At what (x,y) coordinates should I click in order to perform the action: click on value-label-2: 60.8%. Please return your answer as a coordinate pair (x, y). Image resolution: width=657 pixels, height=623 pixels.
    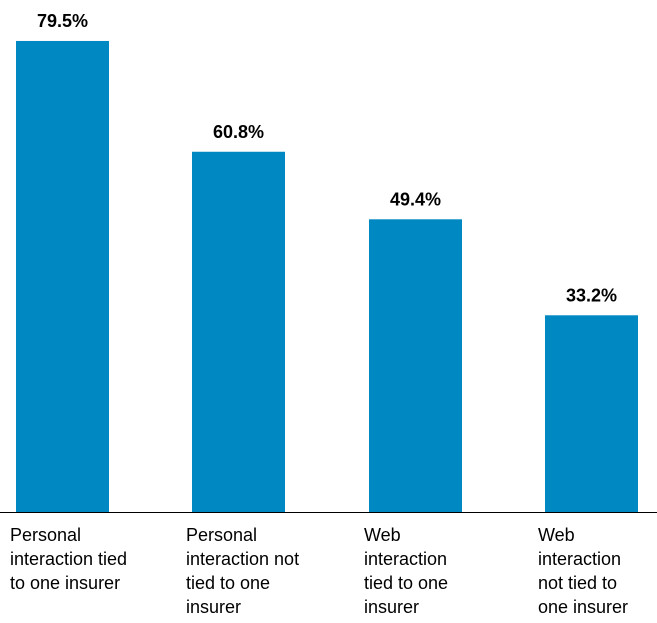
    Looking at the image, I should click on (238, 132).